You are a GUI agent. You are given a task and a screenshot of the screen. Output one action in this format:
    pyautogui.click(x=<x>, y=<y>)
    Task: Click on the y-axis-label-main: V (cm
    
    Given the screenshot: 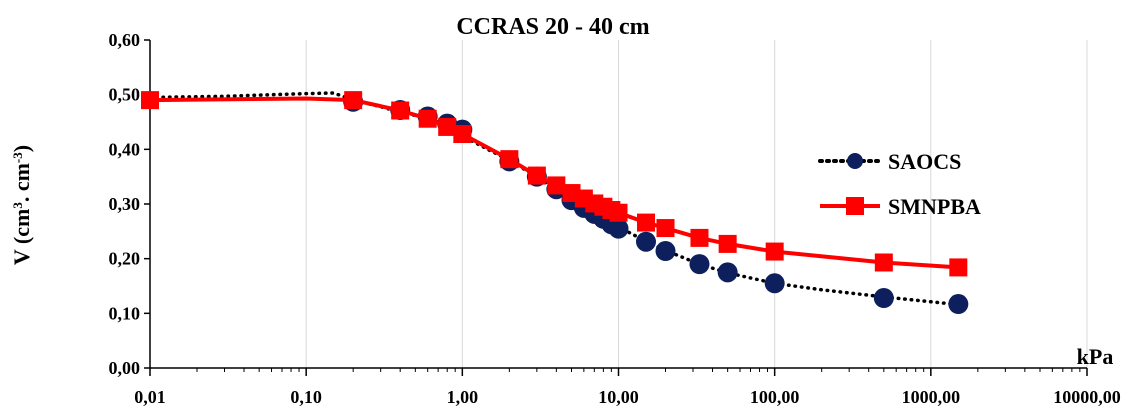 What is the action you would take?
    pyautogui.click(x=21, y=237)
    